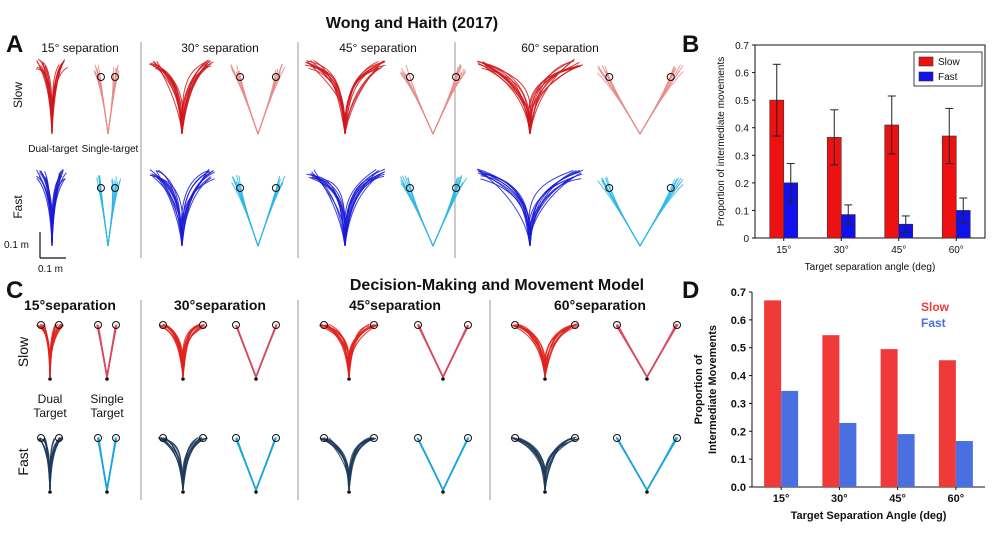  What do you see at coordinates (869, 516) in the screenshot?
I see `x-axis-label: Target Separation Angle (deg)` at bounding box center [869, 516].